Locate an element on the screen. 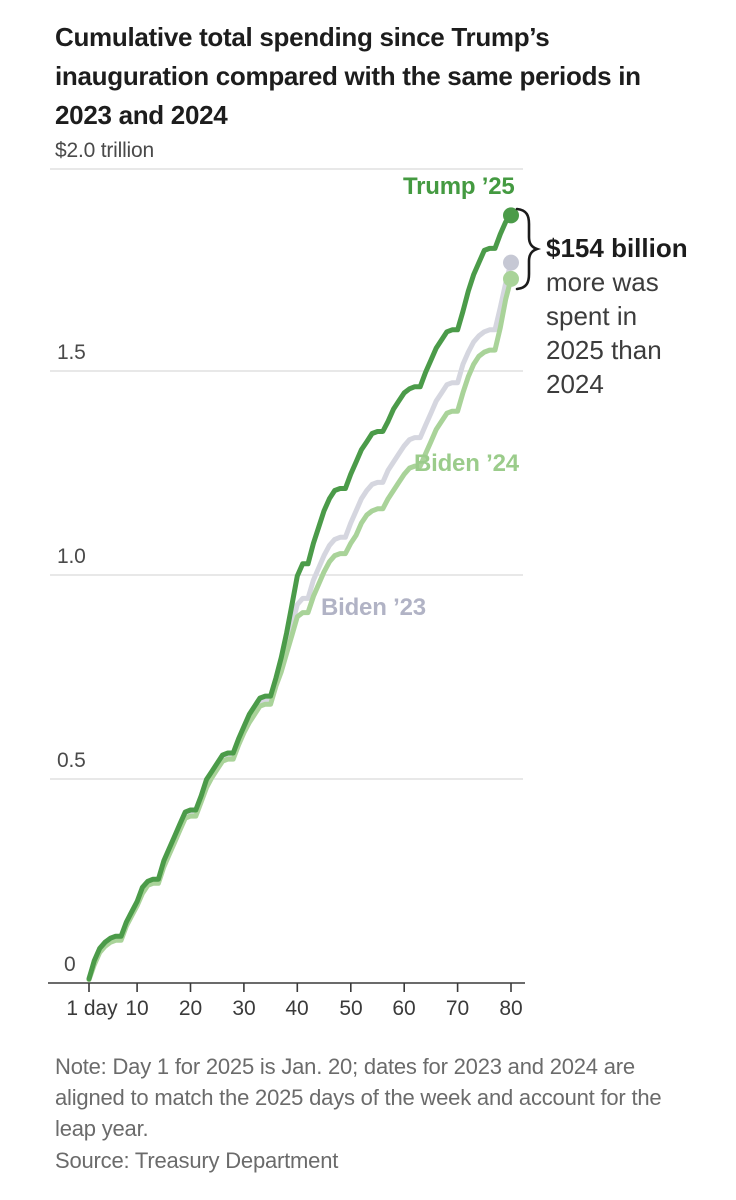 This screenshot has height=1200, width=736. series-label-biden-23: Biden ’23 is located at coordinates (373, 607).